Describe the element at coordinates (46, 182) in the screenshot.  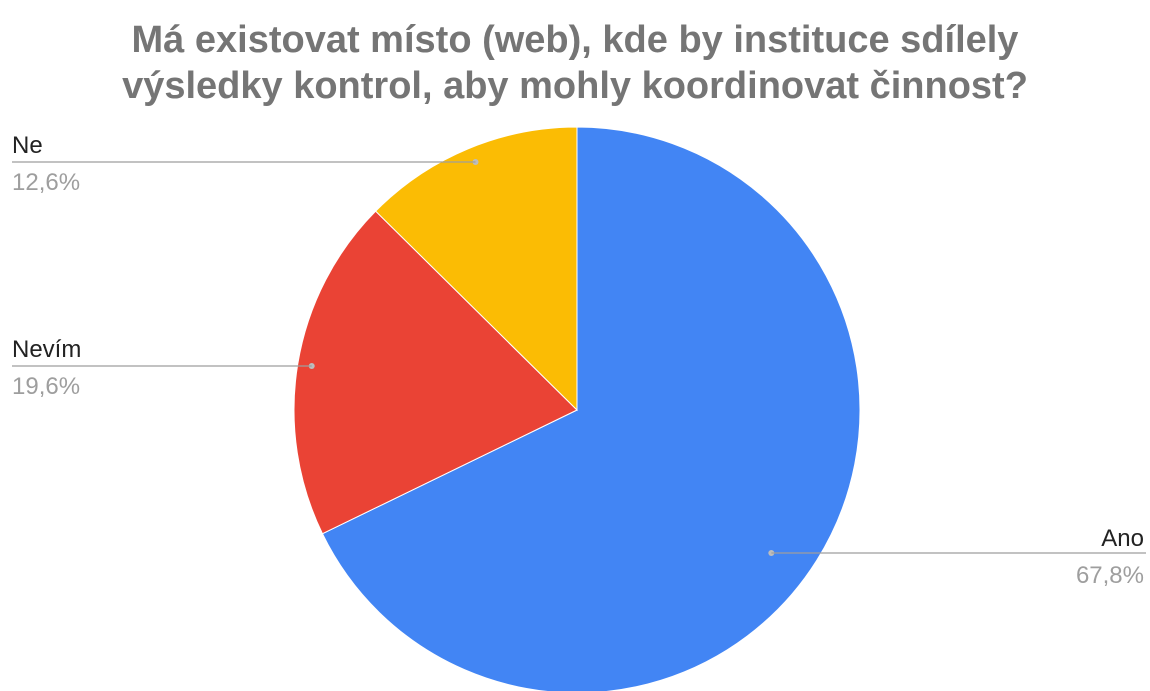
I see `slice-value-ne: 12,6%` at that location.